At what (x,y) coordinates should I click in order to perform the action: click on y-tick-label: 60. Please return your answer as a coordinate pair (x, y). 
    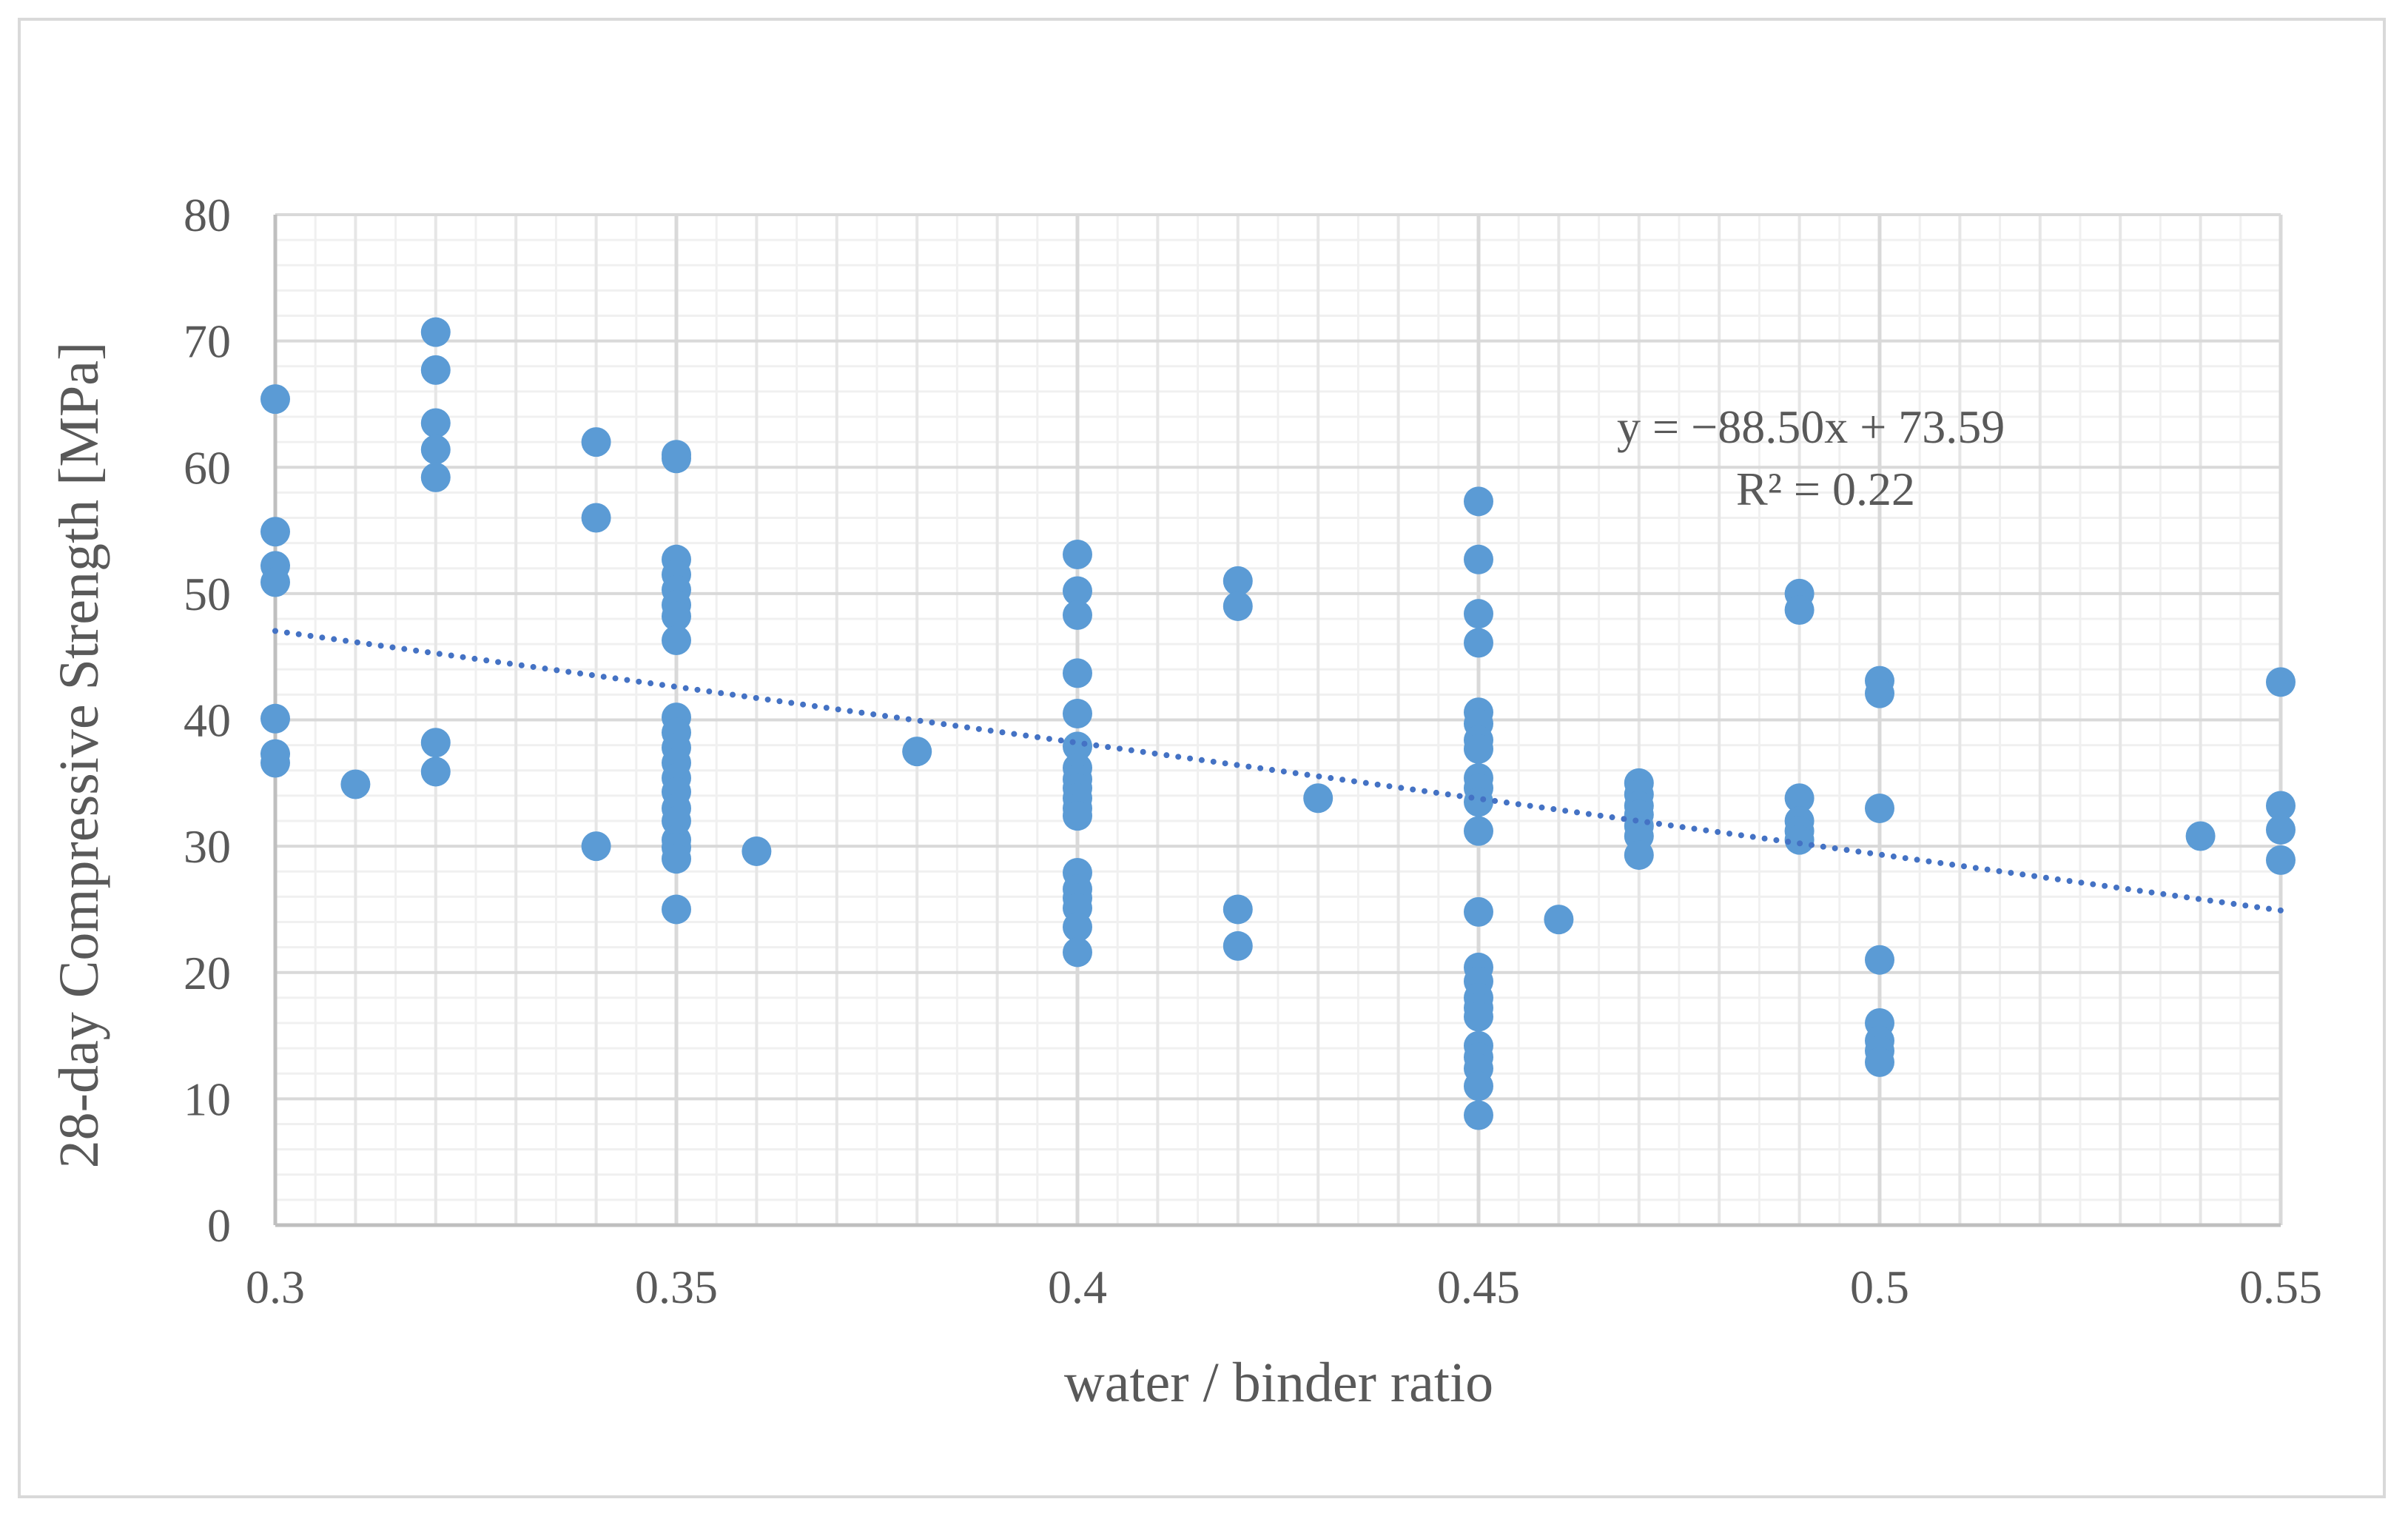
    Looking at the image, I should click on (207, 467).